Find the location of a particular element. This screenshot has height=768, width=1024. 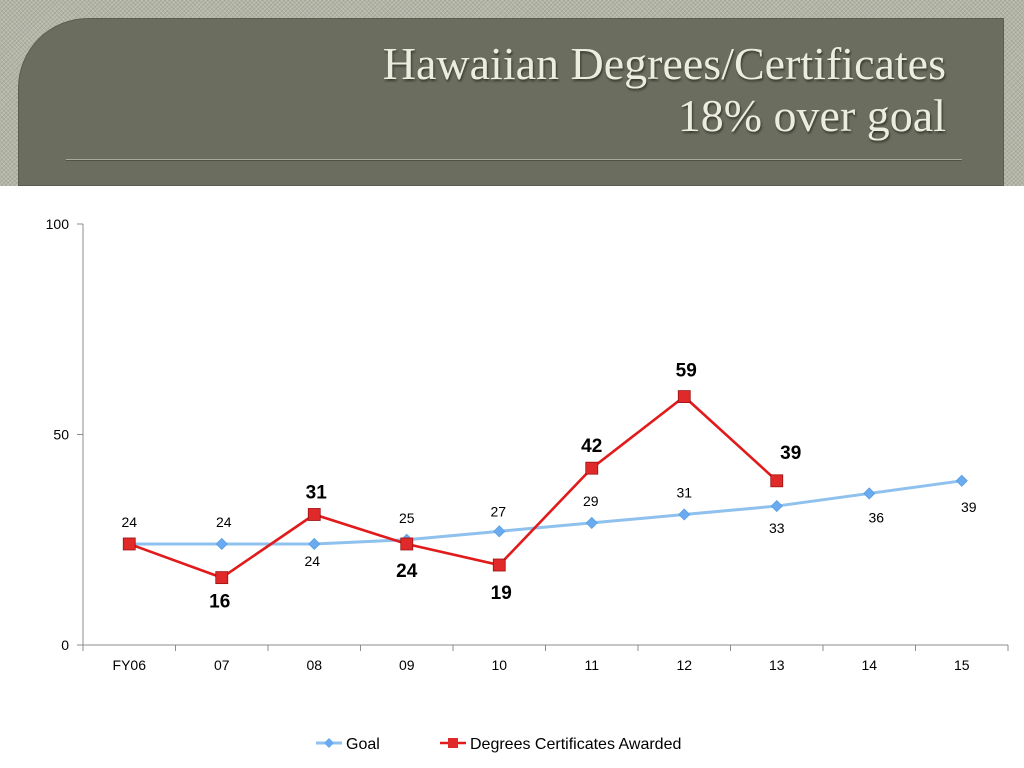

x-tick-label: 08 is located at coordinates (314, 665).